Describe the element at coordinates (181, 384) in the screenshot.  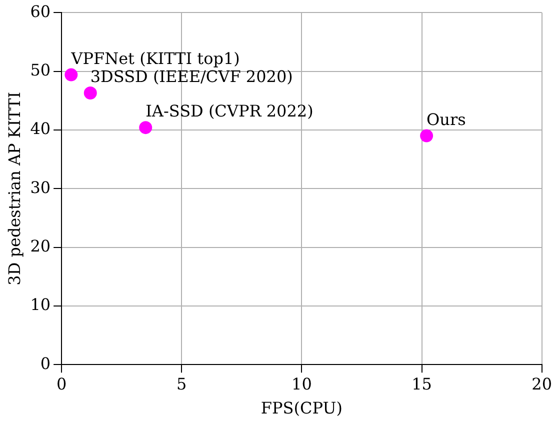
I see `x-tick-label: 5` at that location.